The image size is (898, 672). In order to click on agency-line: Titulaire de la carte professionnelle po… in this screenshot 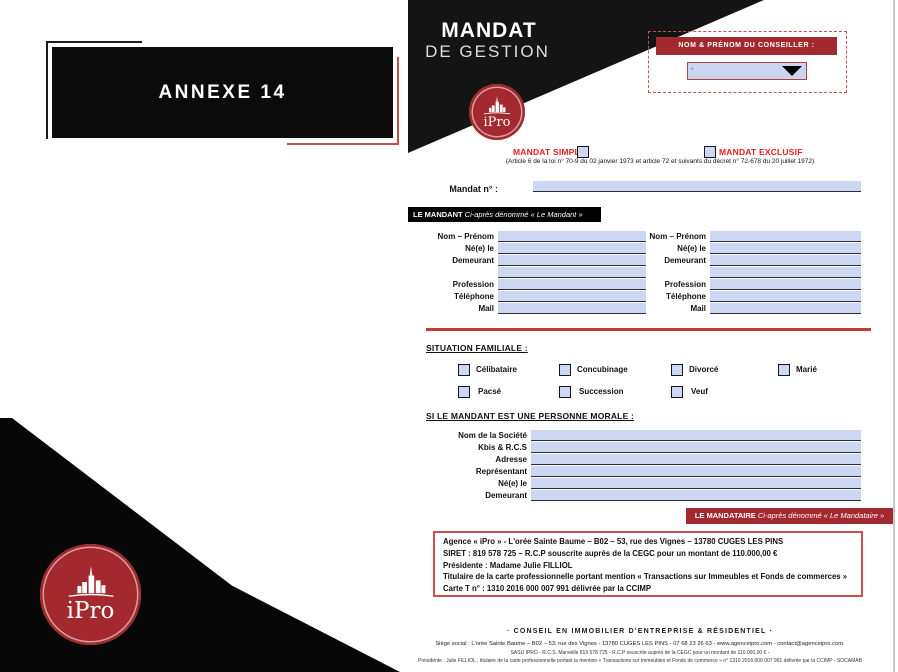, I will do `click(645, 577)`.